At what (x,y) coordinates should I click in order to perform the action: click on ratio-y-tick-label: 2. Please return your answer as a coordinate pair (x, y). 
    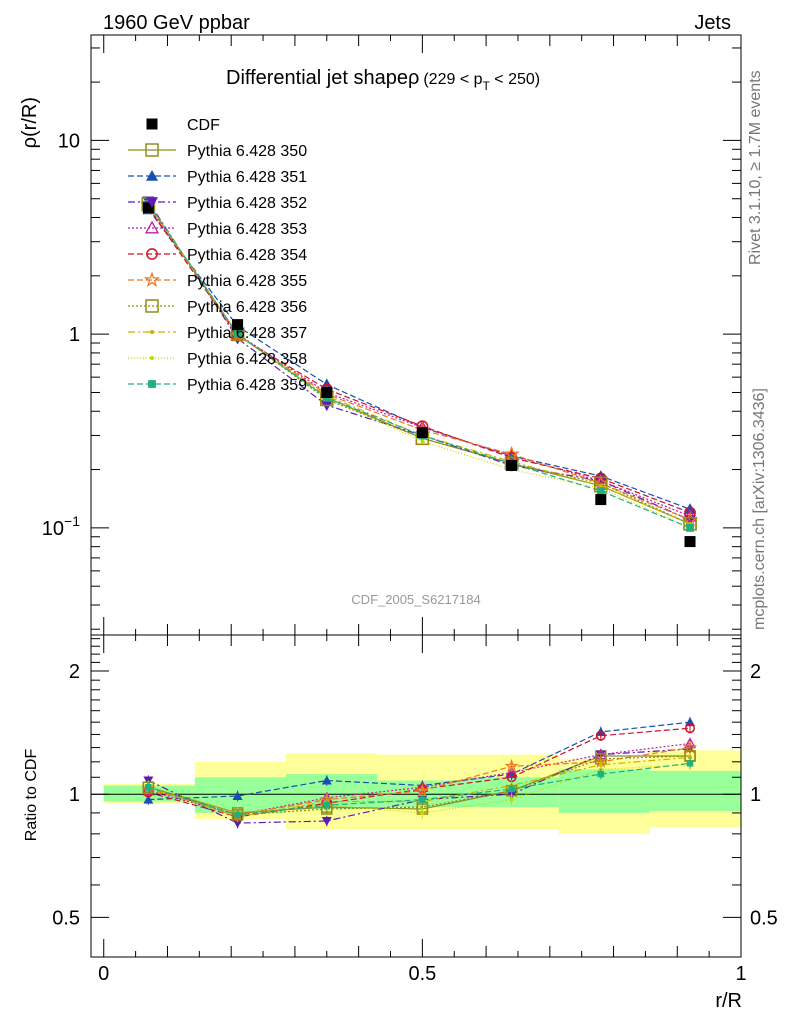
    Looking at the image, I should click on (74, 672).